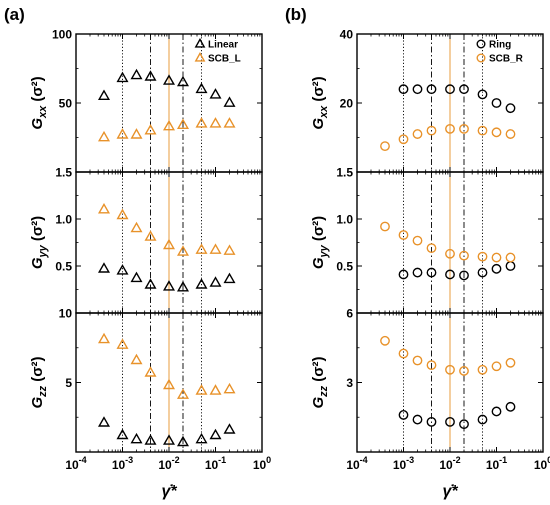  Describe the element at coordinates (320, 242) in the screenshot. I see `y-axis-label: Gyy (σ²)` at that location.